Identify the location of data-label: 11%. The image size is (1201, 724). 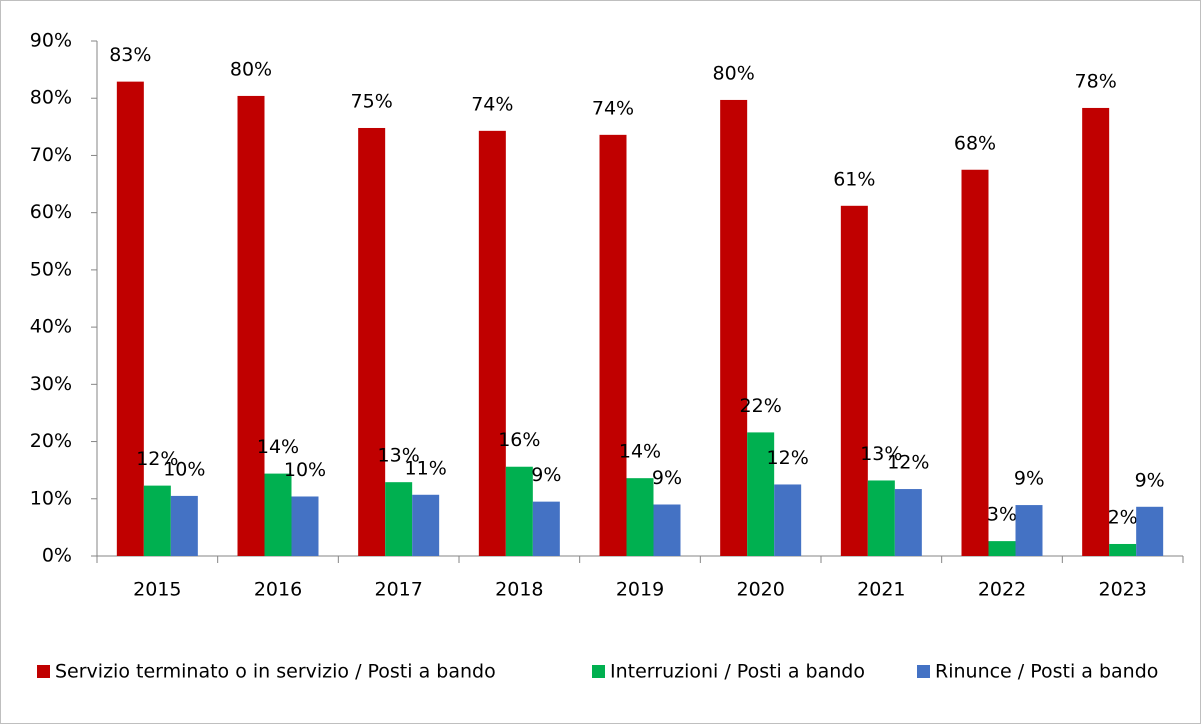
(426, 468).